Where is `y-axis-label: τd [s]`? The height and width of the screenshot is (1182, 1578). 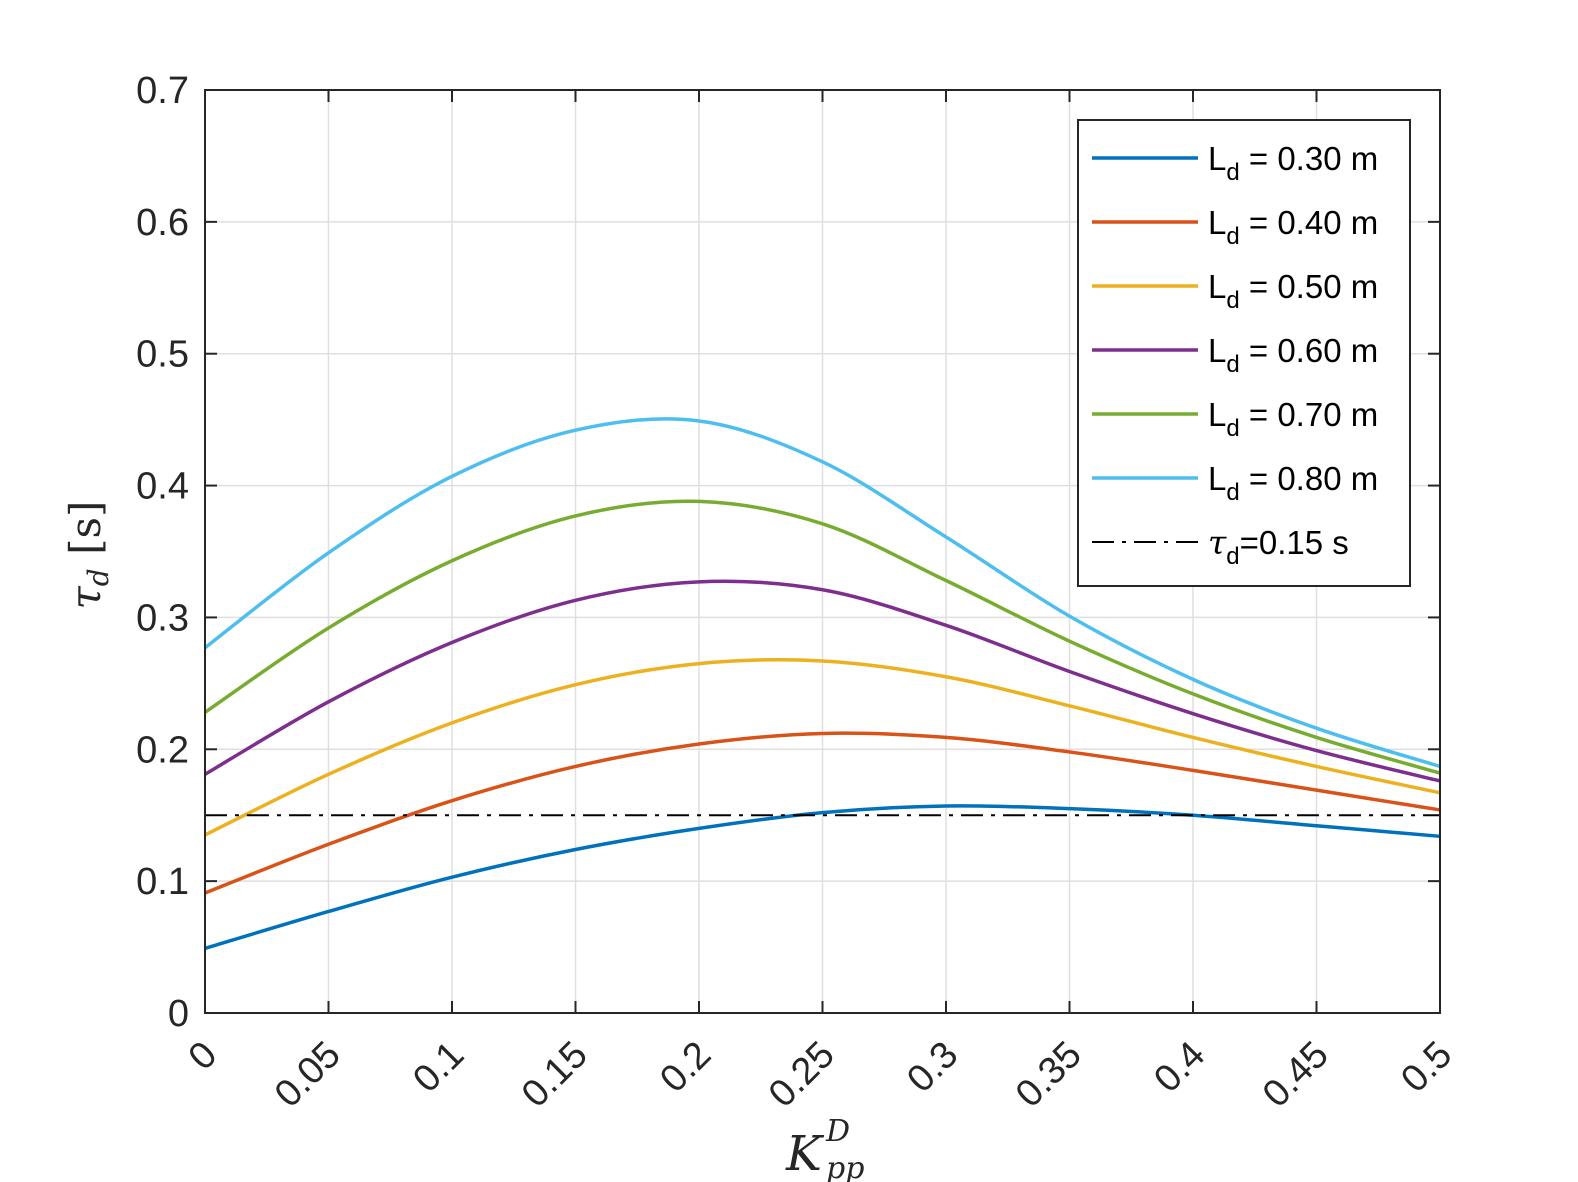
y-axis-label: τd [s] is located at coordinates (88, 555).